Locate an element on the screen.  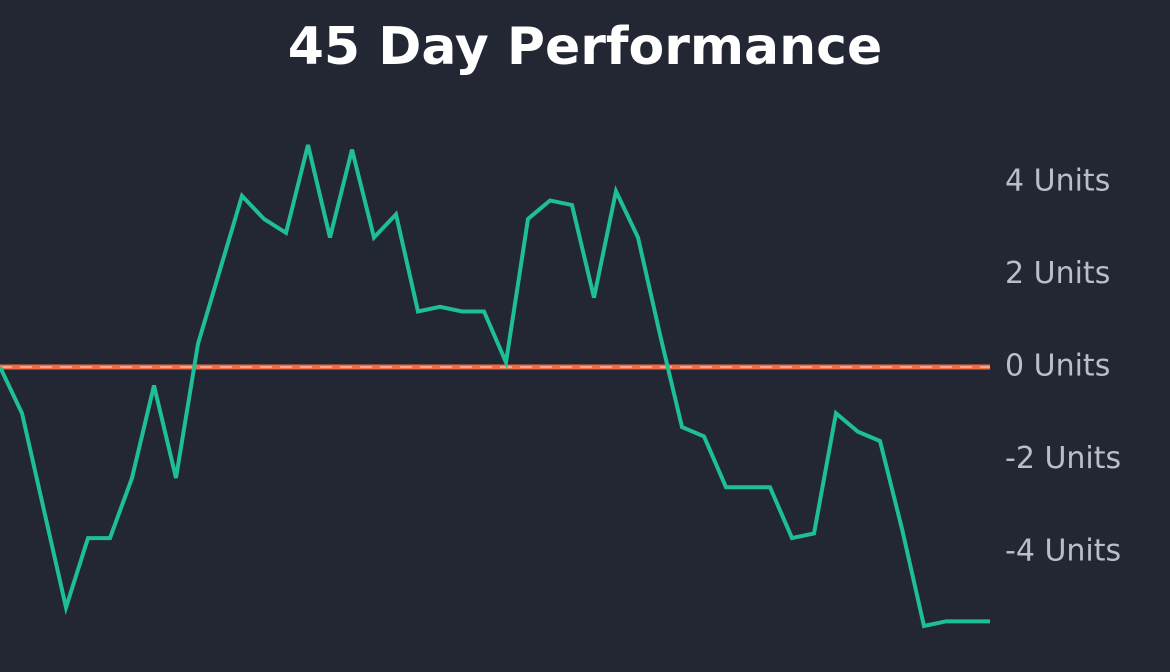
y-tick-label: -2 Units is located at coordinates (1063, 458).